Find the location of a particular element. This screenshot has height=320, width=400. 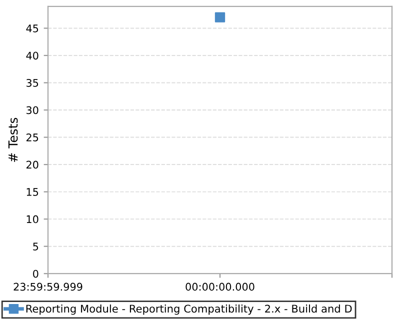

y-axis-title: # Tests is located at coordinates (13, 140).